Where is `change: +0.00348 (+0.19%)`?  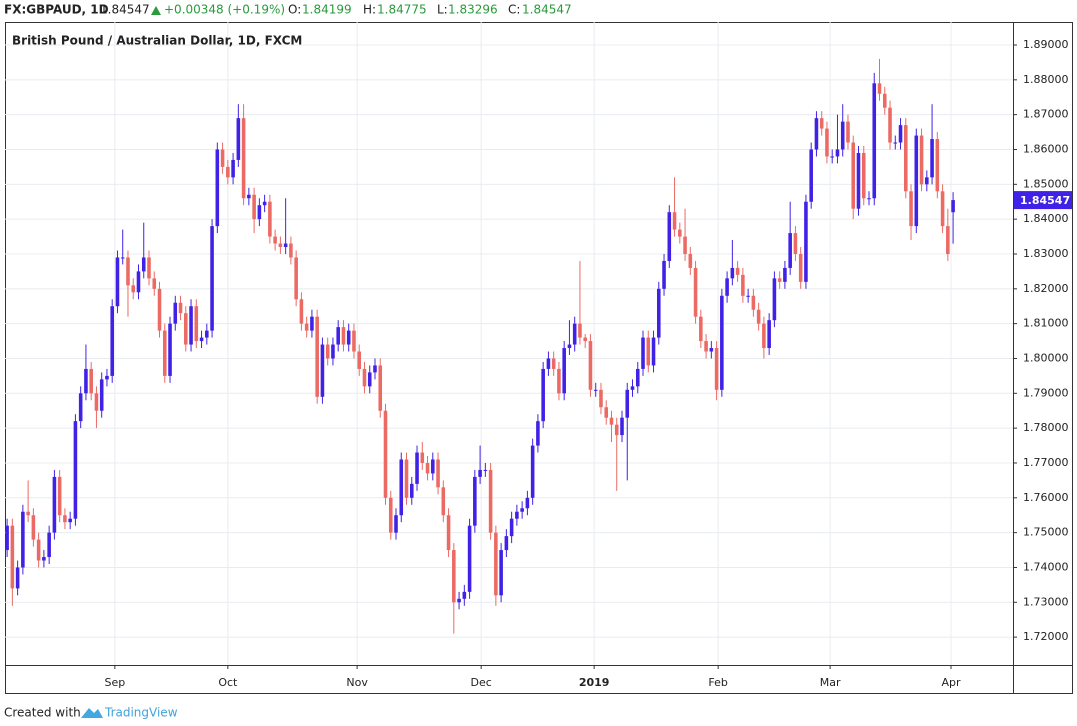 change: +0.00348 (+0.19%) is located at coordinates (224, 10).